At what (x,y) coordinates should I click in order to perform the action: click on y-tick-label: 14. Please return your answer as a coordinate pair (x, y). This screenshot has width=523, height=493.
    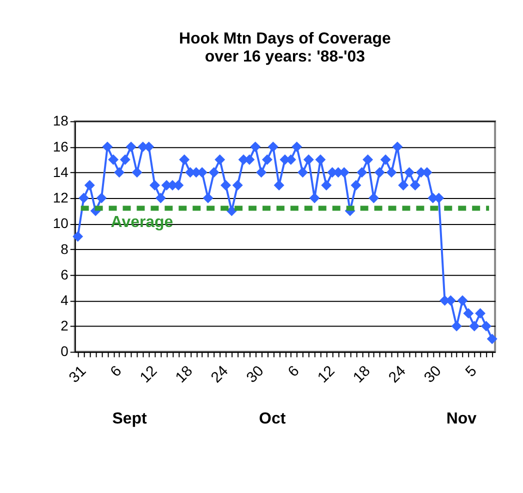
    Looking at the image, I should click on (60, 172).